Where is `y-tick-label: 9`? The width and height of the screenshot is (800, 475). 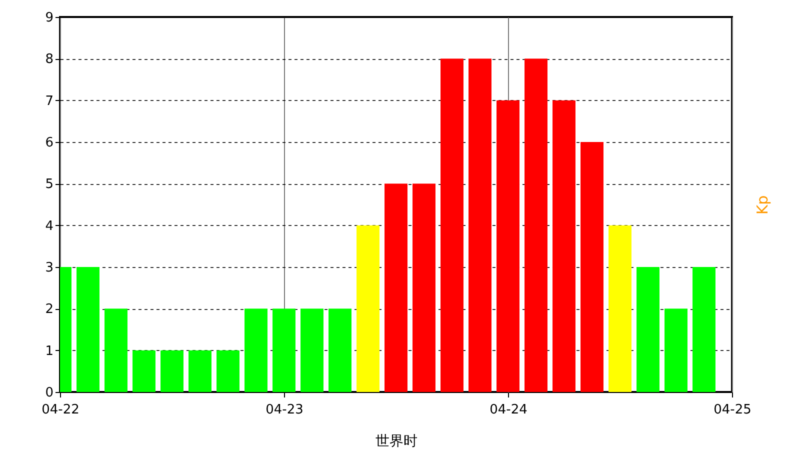
y-tick-label: 9 is located at coordinates (49, 18).